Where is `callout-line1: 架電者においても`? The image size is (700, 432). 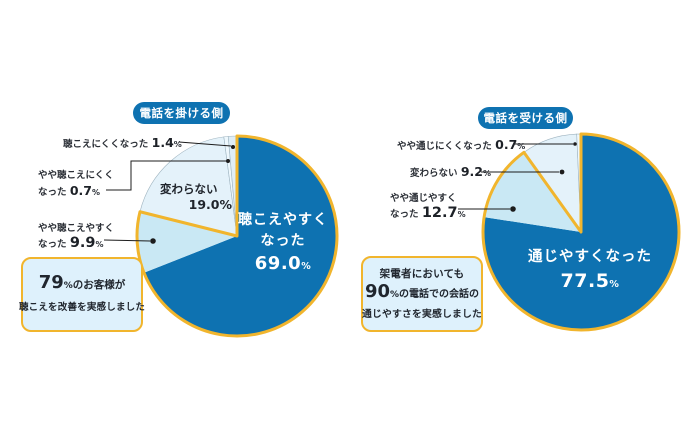
callout-line1: 架電者においても is located at coordinates (422, 273).